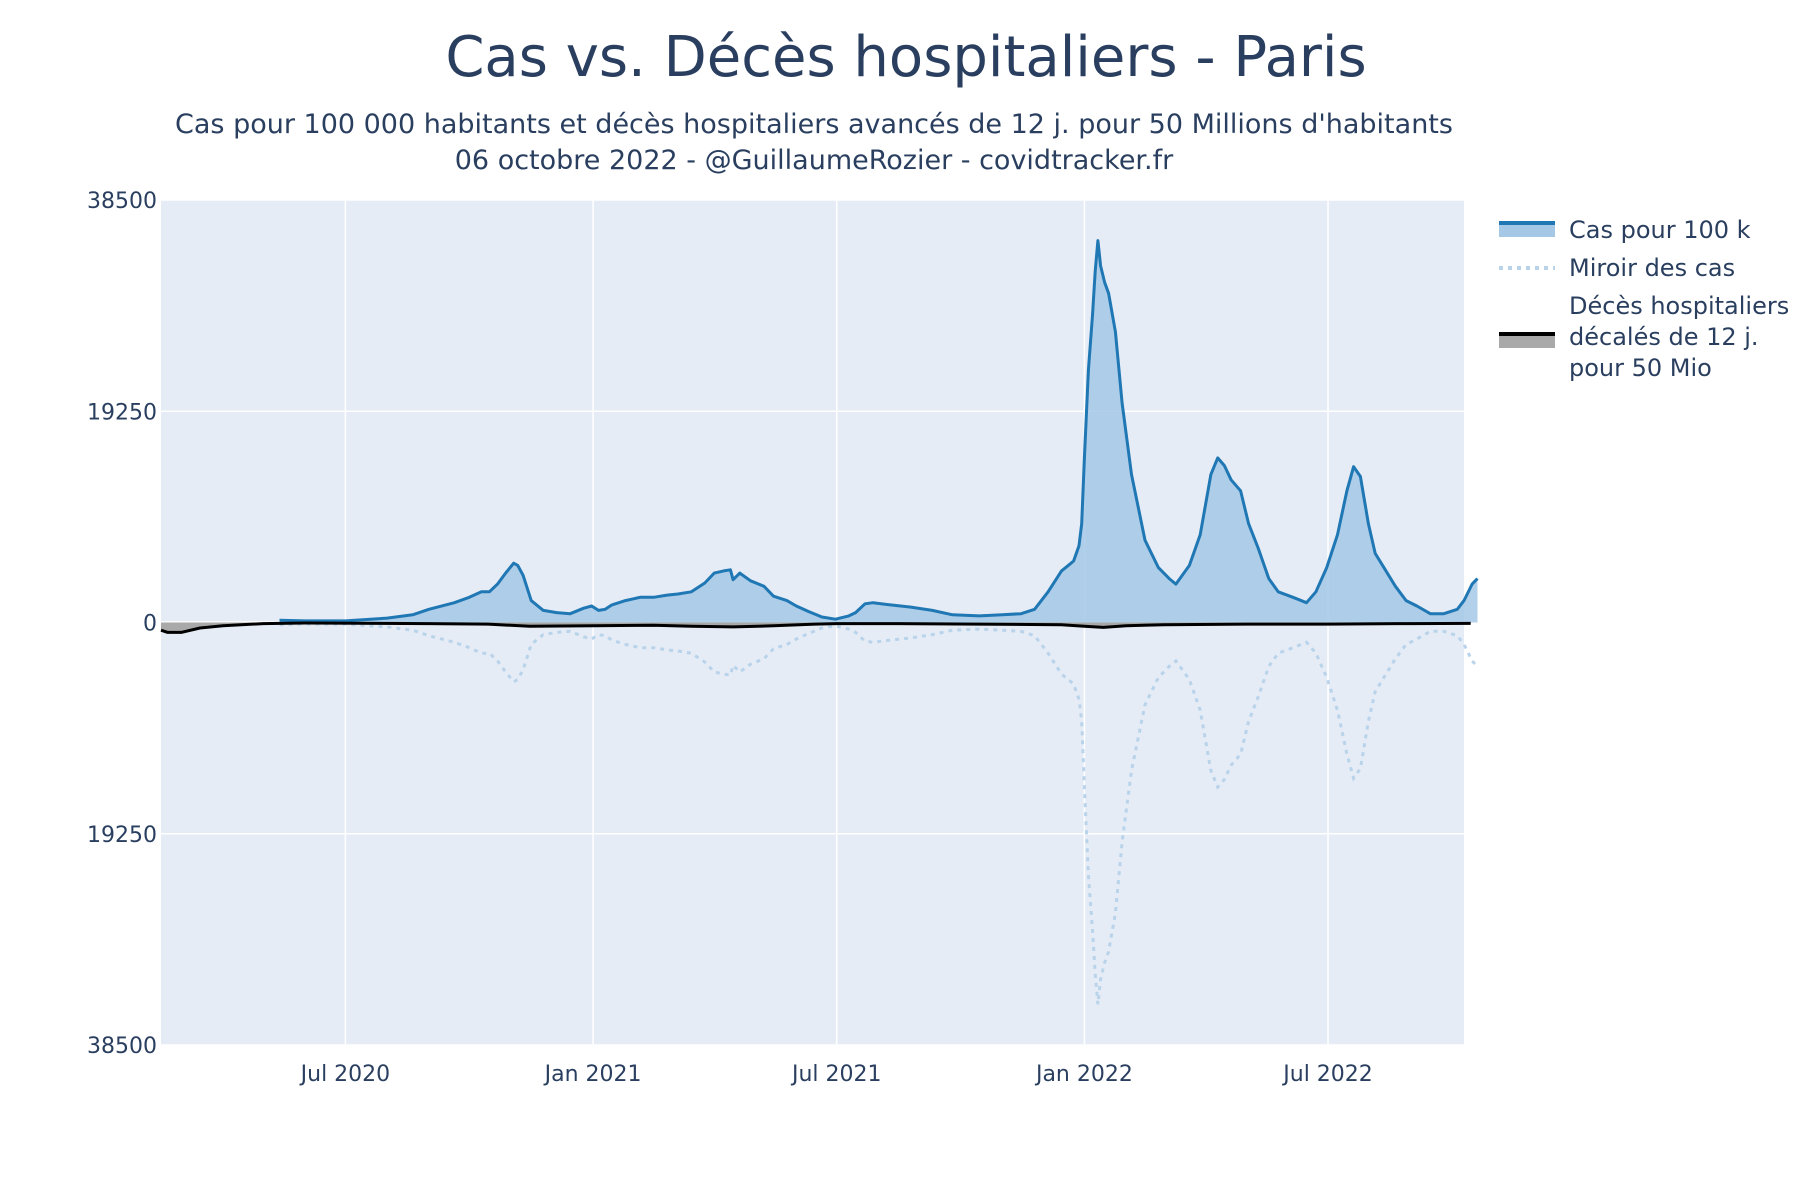 This screenshot has height=1200, width=1800. I want to click on x-tick-label: Jul 2020, so click(345, 1074).